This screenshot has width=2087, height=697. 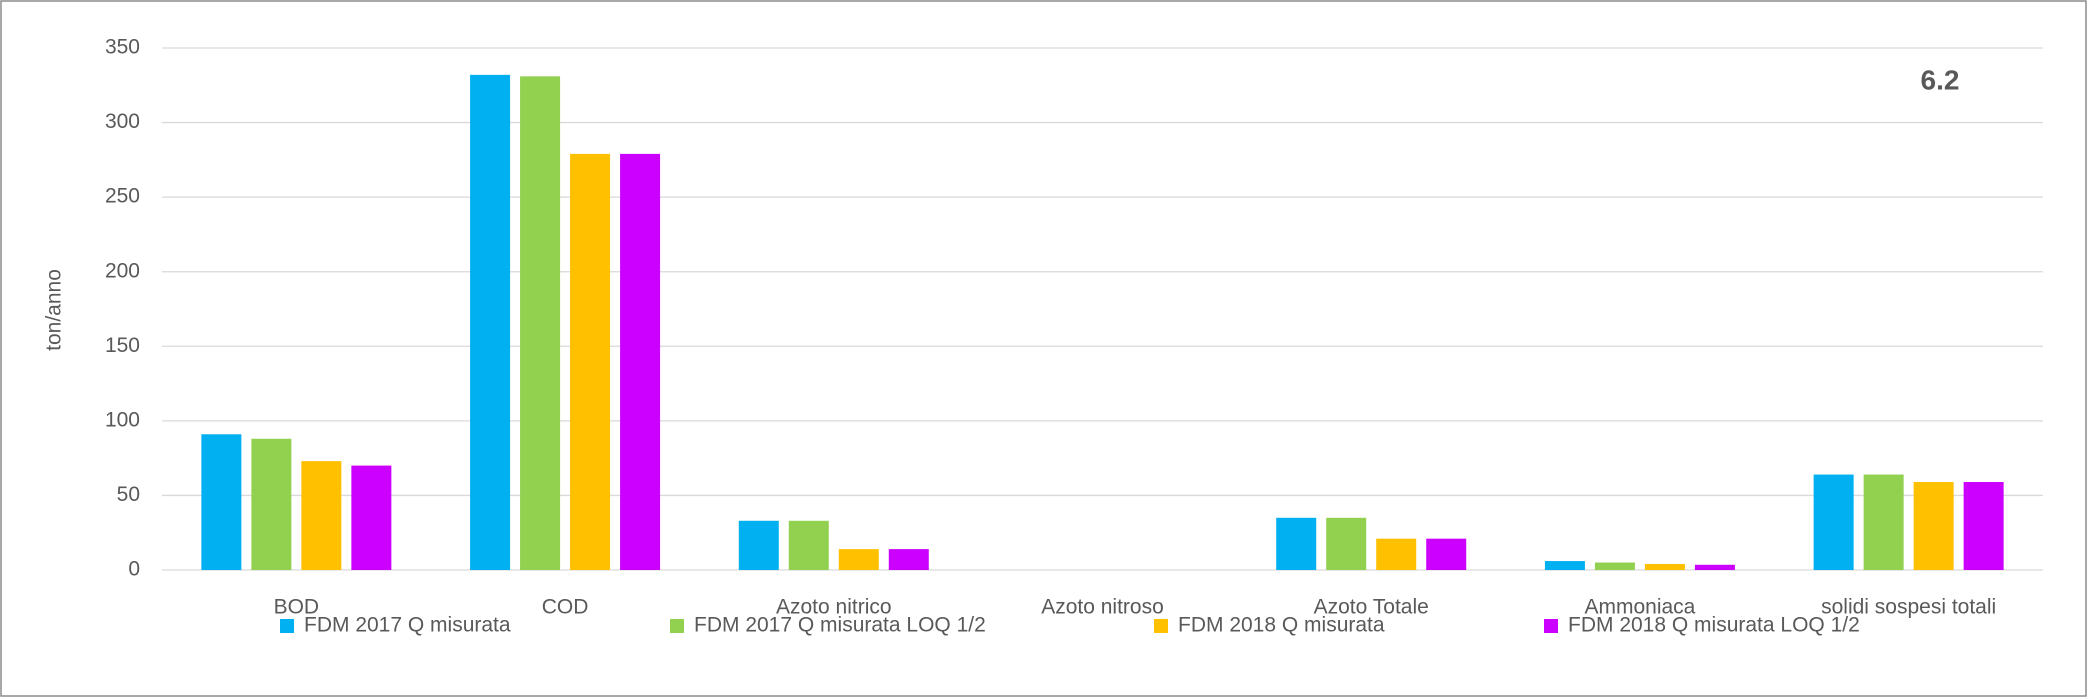 I want to click on y-tick-label: 350, so click(x=122, y=47).